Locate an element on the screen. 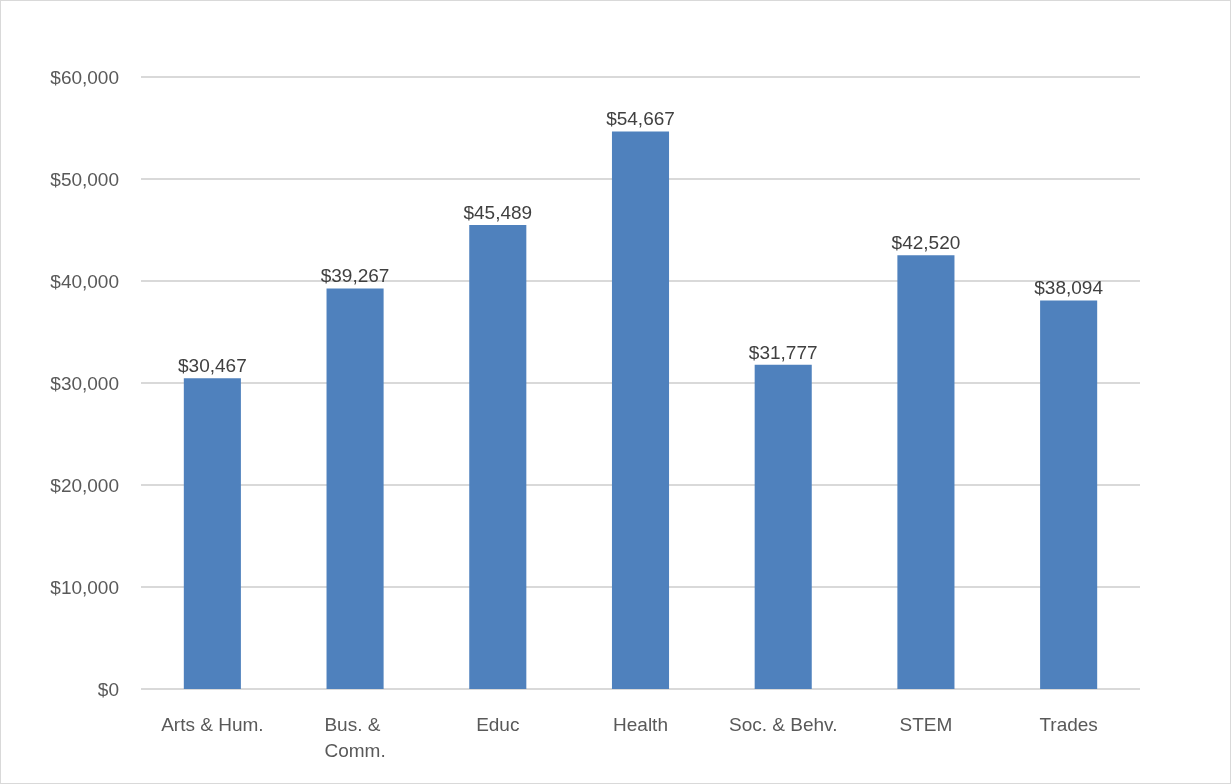 This screenshot has width=1231, height=784. y-tick-label: $30,000 is located at coordinates (84, 383).